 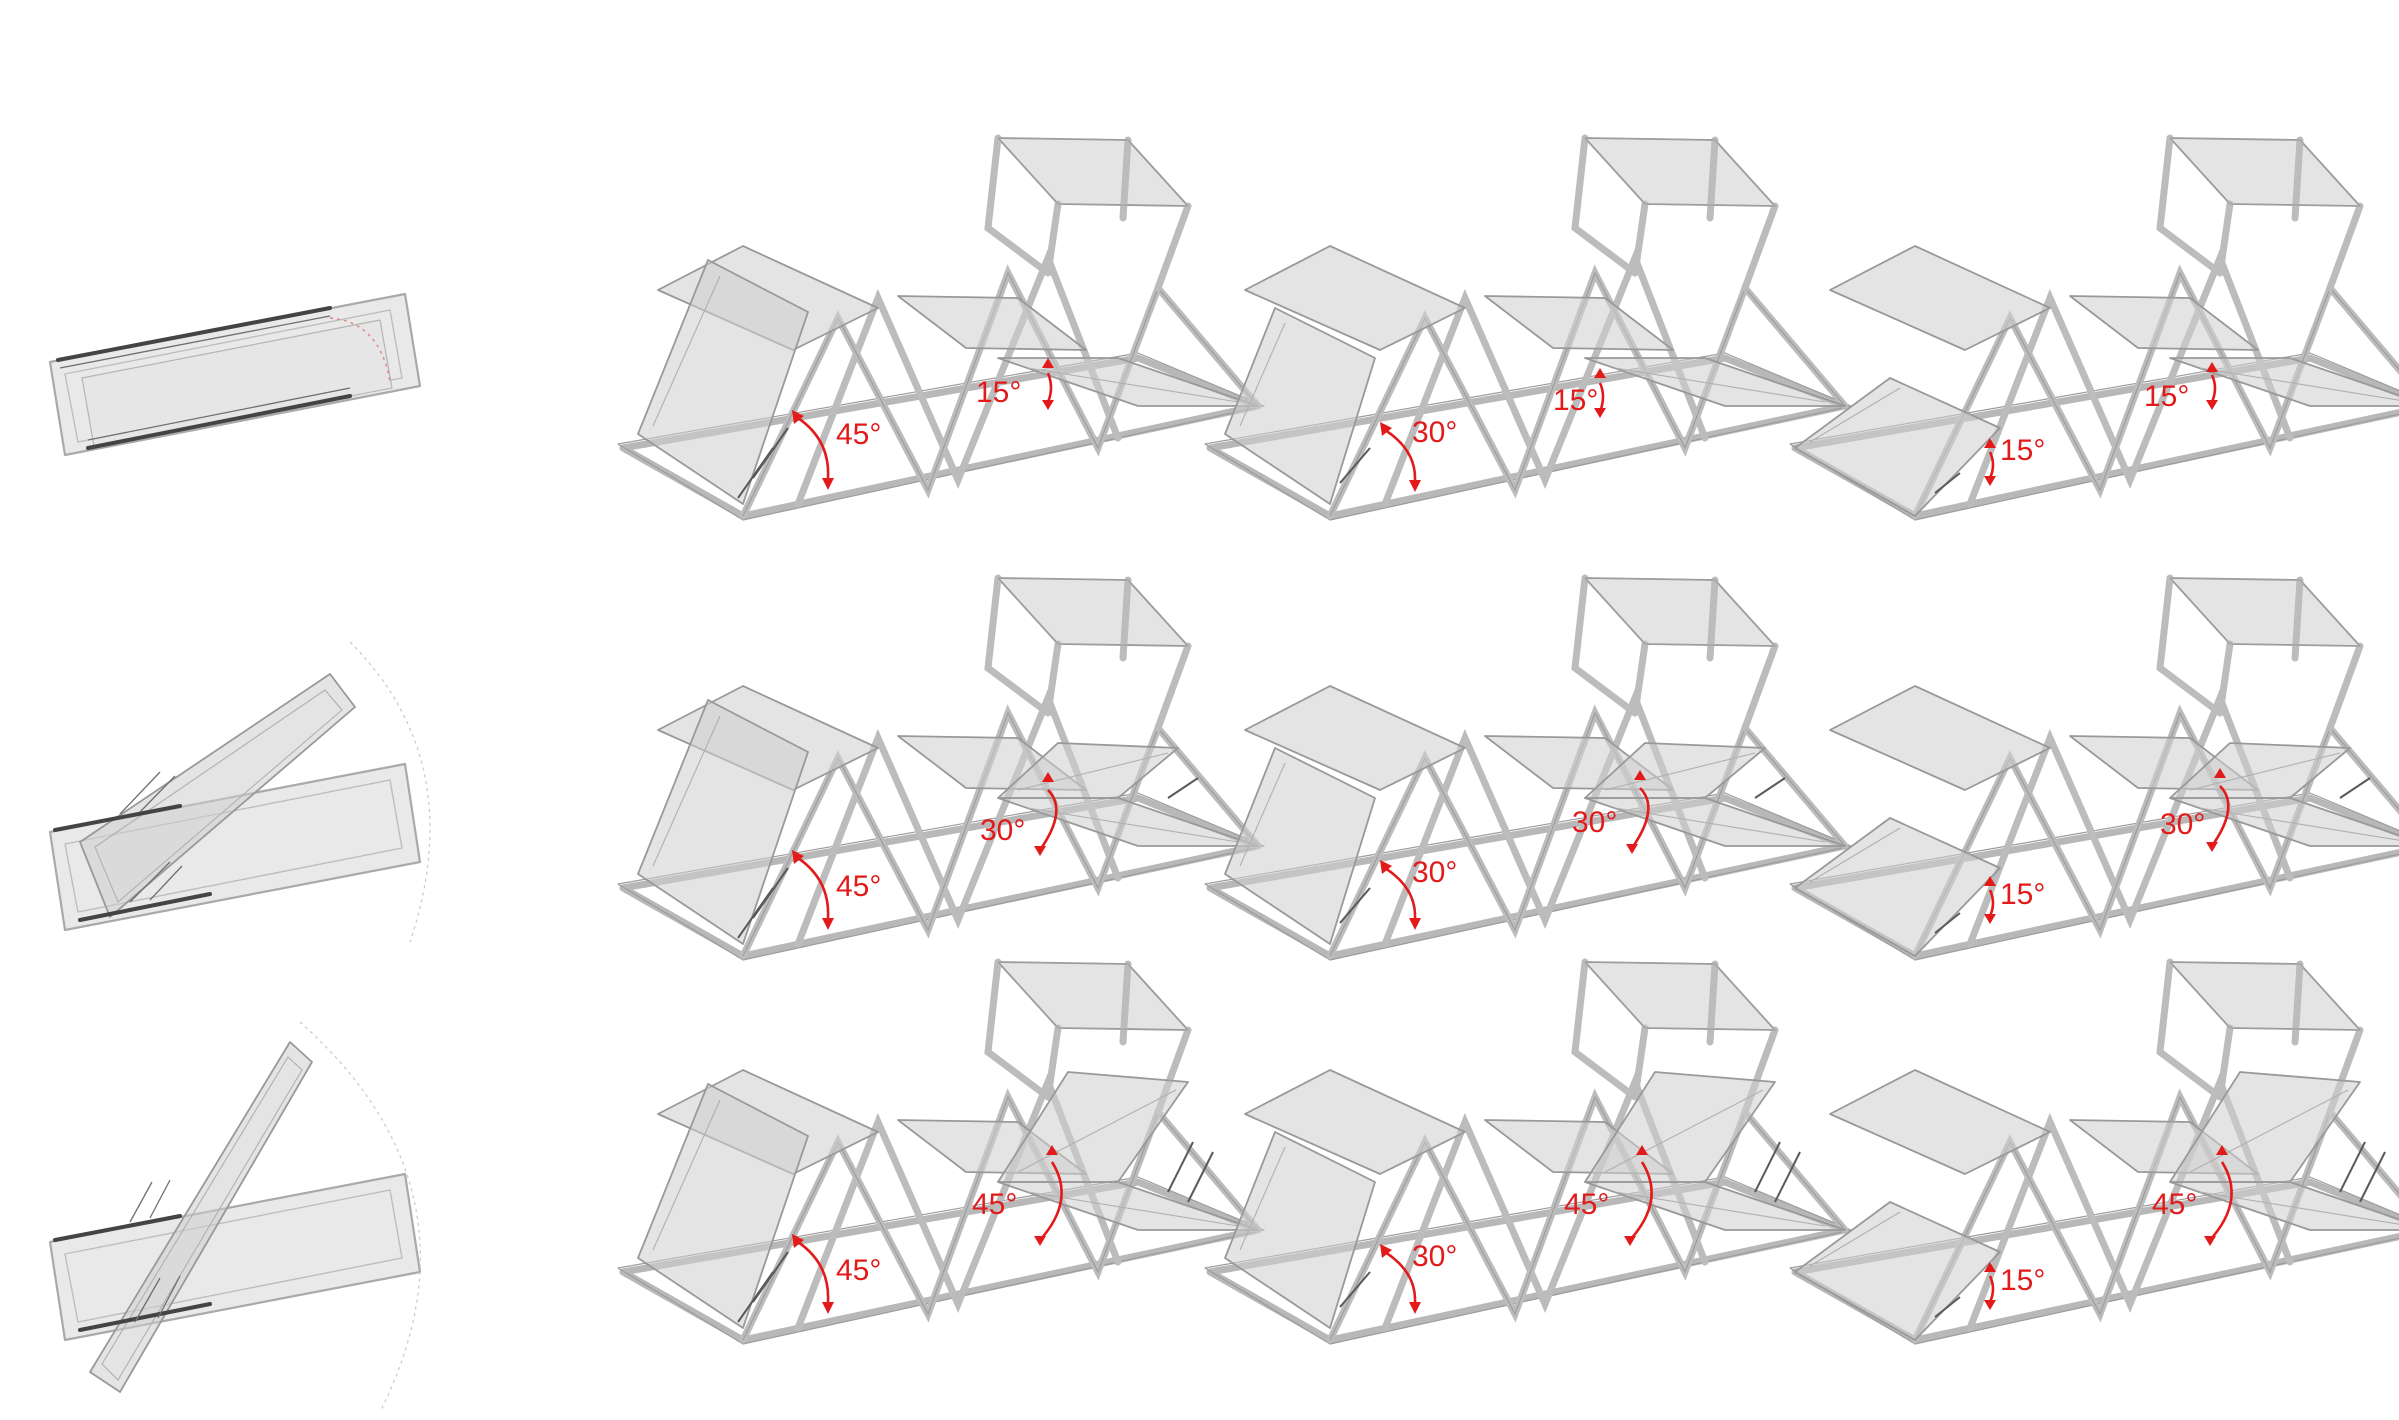 What do you see at coordinates (858, 886) in the screenshot?
I see `row2-col1-panel-angle: 45°` at bounding box center [858, 886].